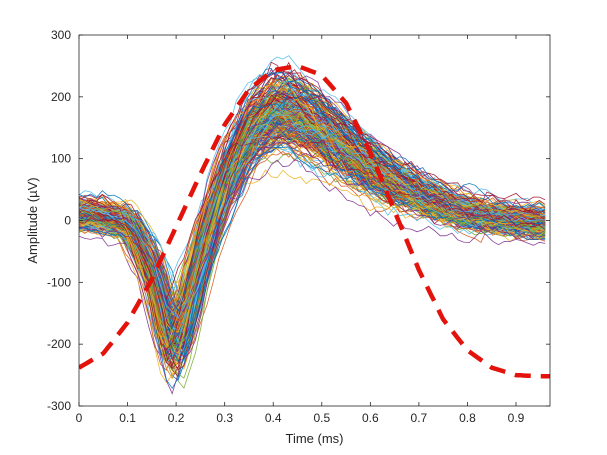  What do you see at coordinates (467, 418) in the screenshot?
I see `x-tick-label: 0.8` at bounding box center [467, 418].